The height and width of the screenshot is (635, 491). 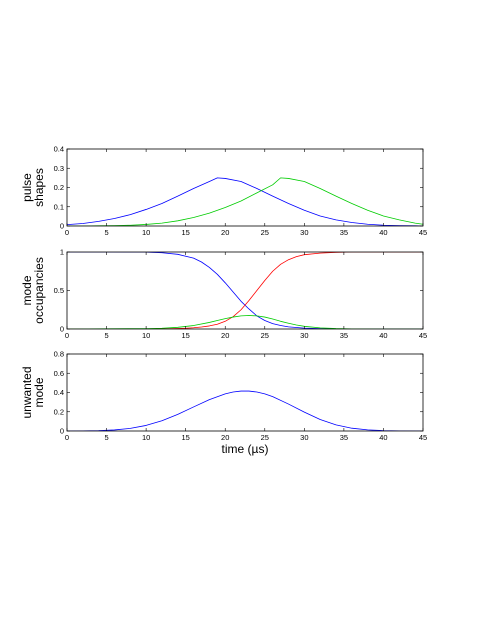 What do you see at coordinates (59, 373) in the screenshot?
I see `y-tick-label: 0.6` at bounding box center [59, 373].